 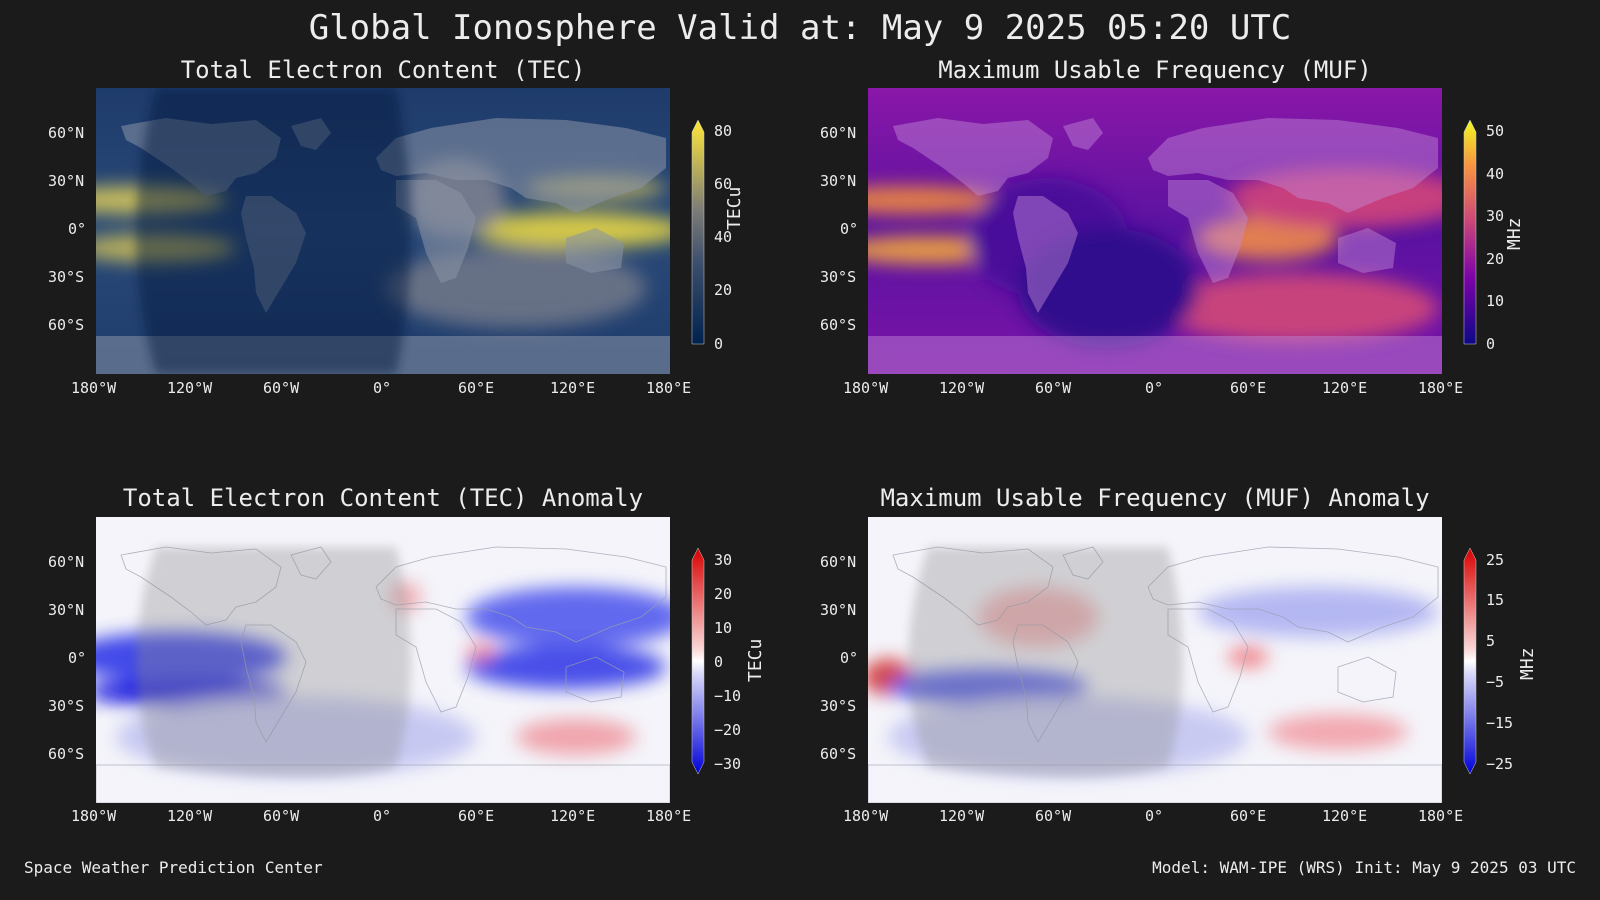 I want to click on tec-anomaly-colorbar-tick: 0, so click(x=719, y=662).